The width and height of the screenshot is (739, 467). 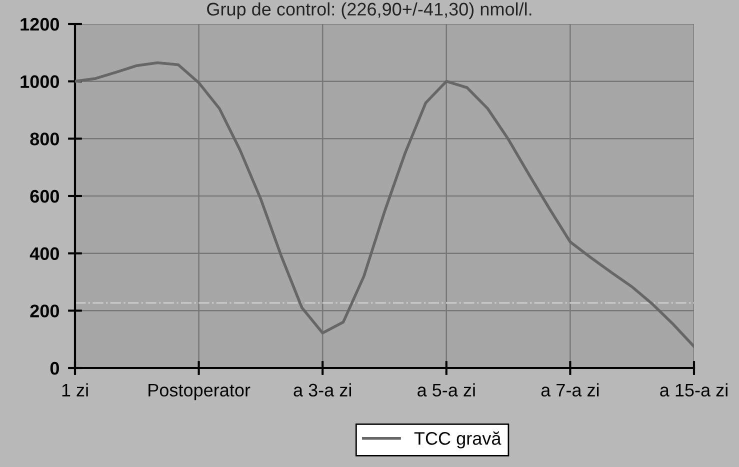 What do you see at coordinates (75, 389) in the screenshot?
I see `x-tick-label: 1 zi` at bounding box center [75, 389].